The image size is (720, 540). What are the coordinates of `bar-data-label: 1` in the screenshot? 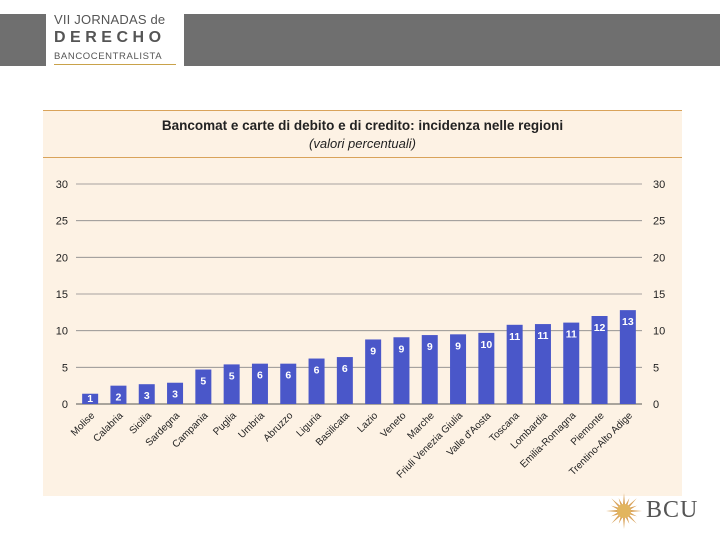 It's located at (90, 399).